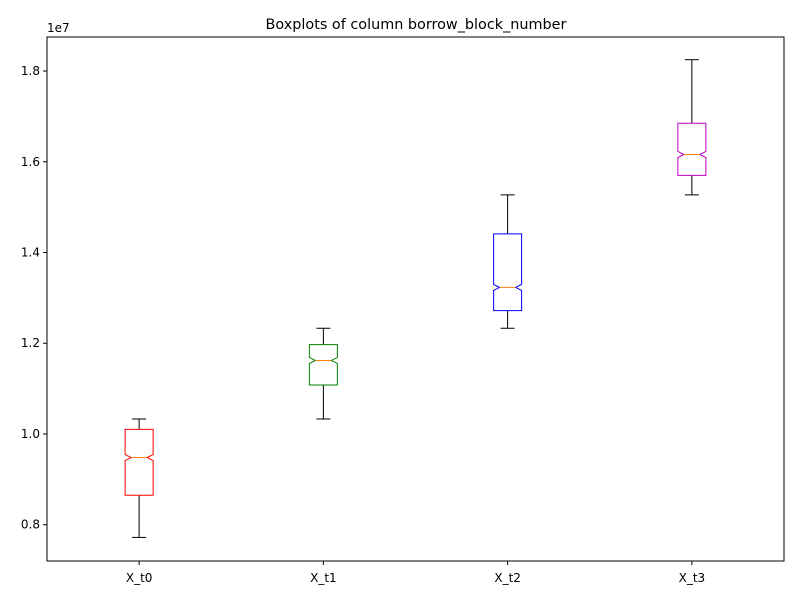 The height and width of the screenshot is (600, 800). What do you see at coordinates (34, 298) in the screenshot?
I see `y-axis: 0.8 1.0 1.2 1.4 1.6 1.8` at bounding box center [34, 298].